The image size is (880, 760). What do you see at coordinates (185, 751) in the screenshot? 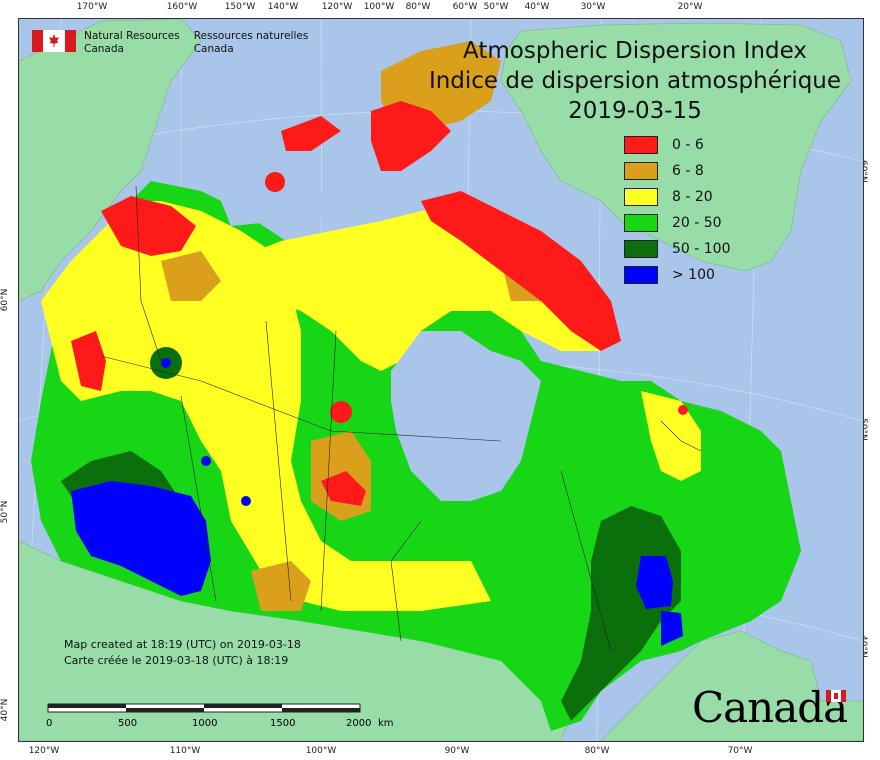
I see `tick-label: 110°W` at bounding box center [185, 751].